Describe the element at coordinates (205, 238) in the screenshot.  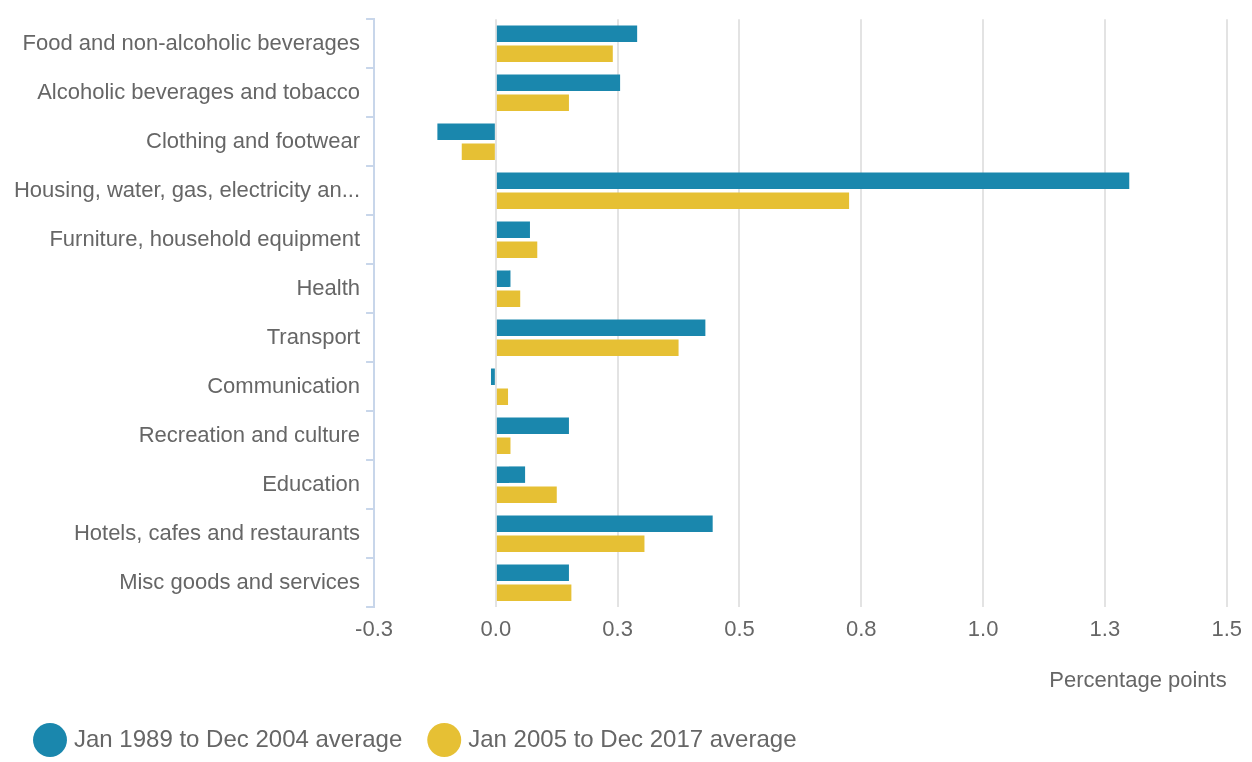
I see `y-tick-label: Furniture, household equipment` at that location.